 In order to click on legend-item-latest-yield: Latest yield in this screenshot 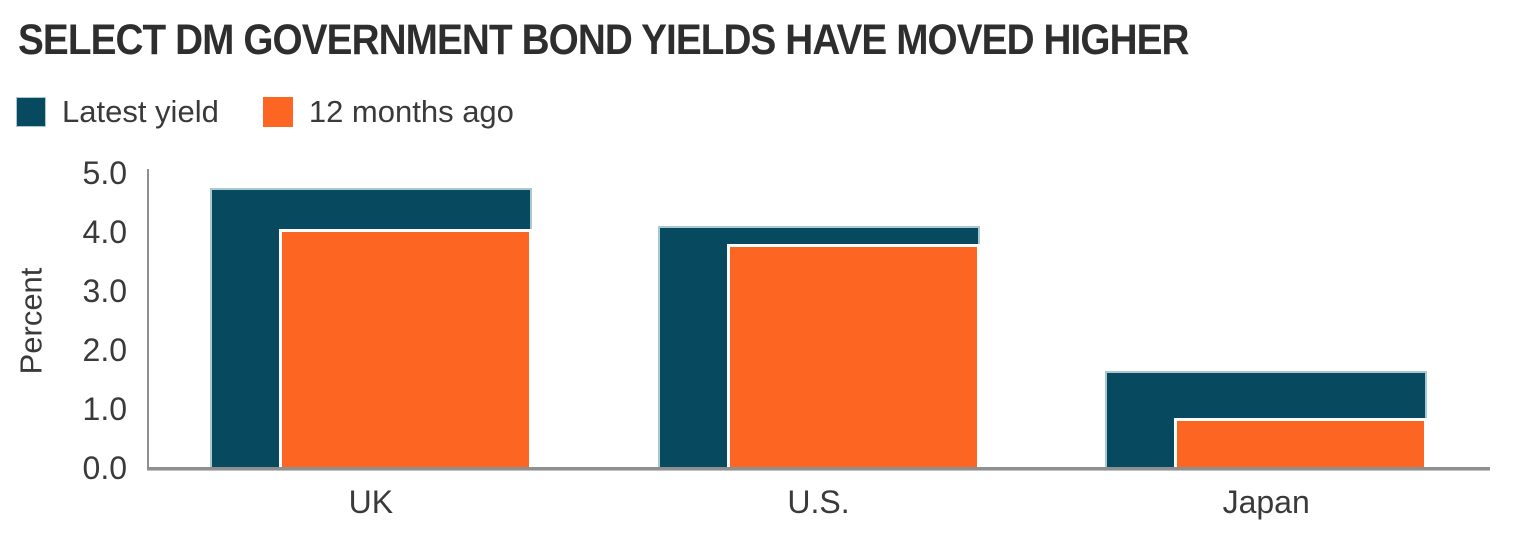, I will do `click(117, 112)`.